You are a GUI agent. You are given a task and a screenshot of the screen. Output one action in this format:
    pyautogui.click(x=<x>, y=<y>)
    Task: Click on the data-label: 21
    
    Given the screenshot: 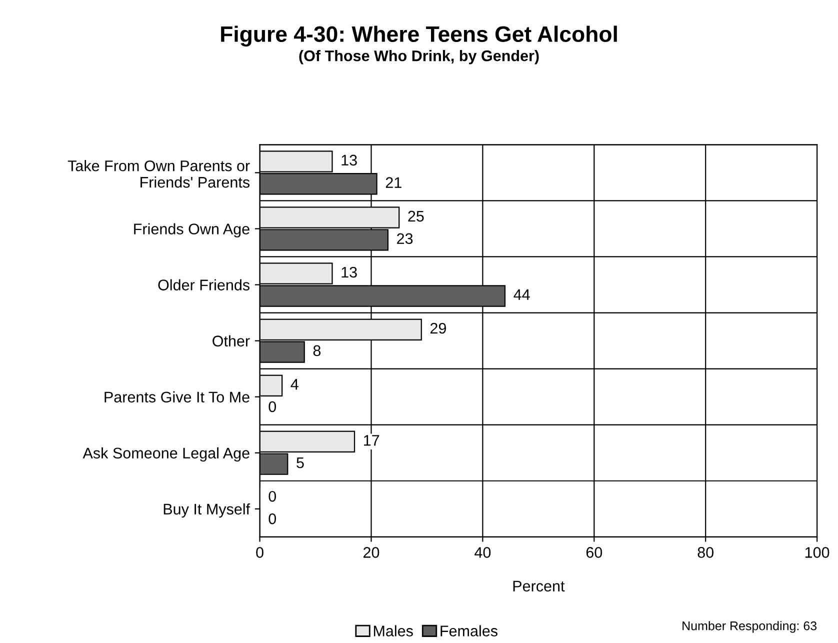 What is the action you would take?
    pyautogui.click(x=394, y=182)
    